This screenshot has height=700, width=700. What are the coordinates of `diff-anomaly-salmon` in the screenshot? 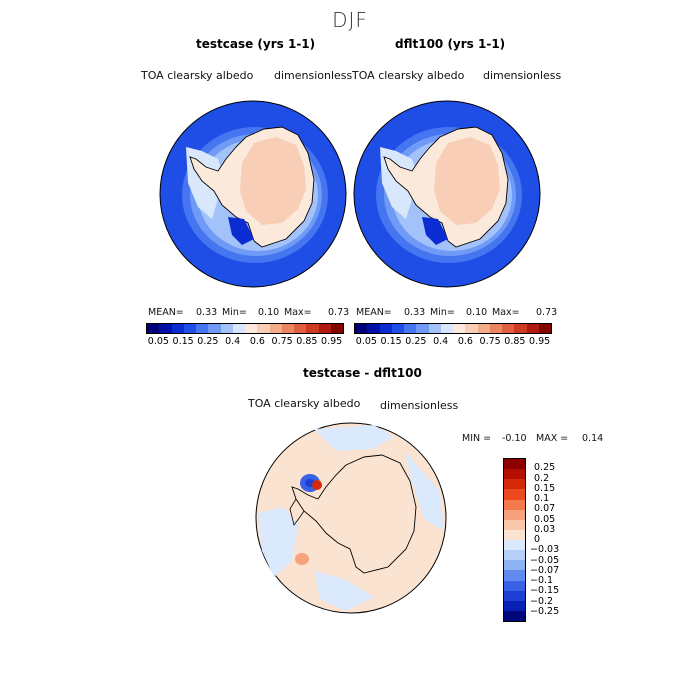 It's located at (302, 559).